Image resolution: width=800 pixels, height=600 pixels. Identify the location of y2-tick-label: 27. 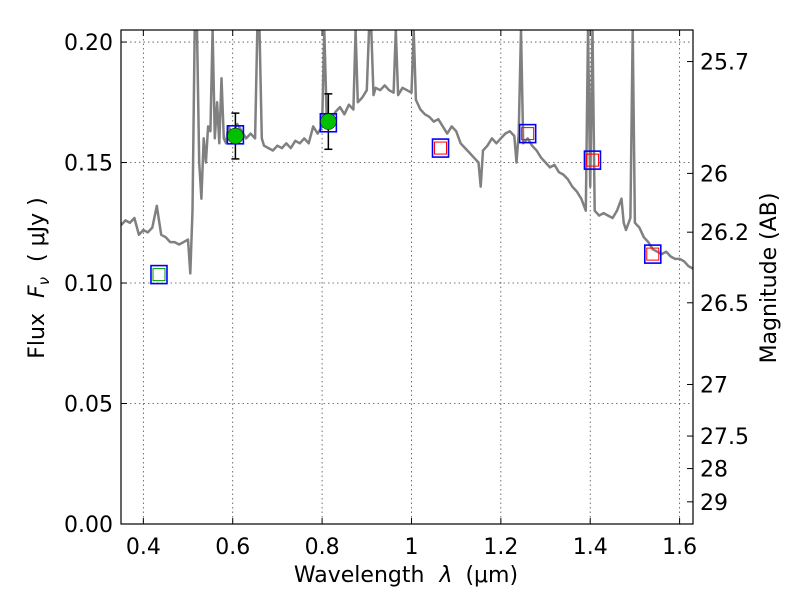
(714, 385).